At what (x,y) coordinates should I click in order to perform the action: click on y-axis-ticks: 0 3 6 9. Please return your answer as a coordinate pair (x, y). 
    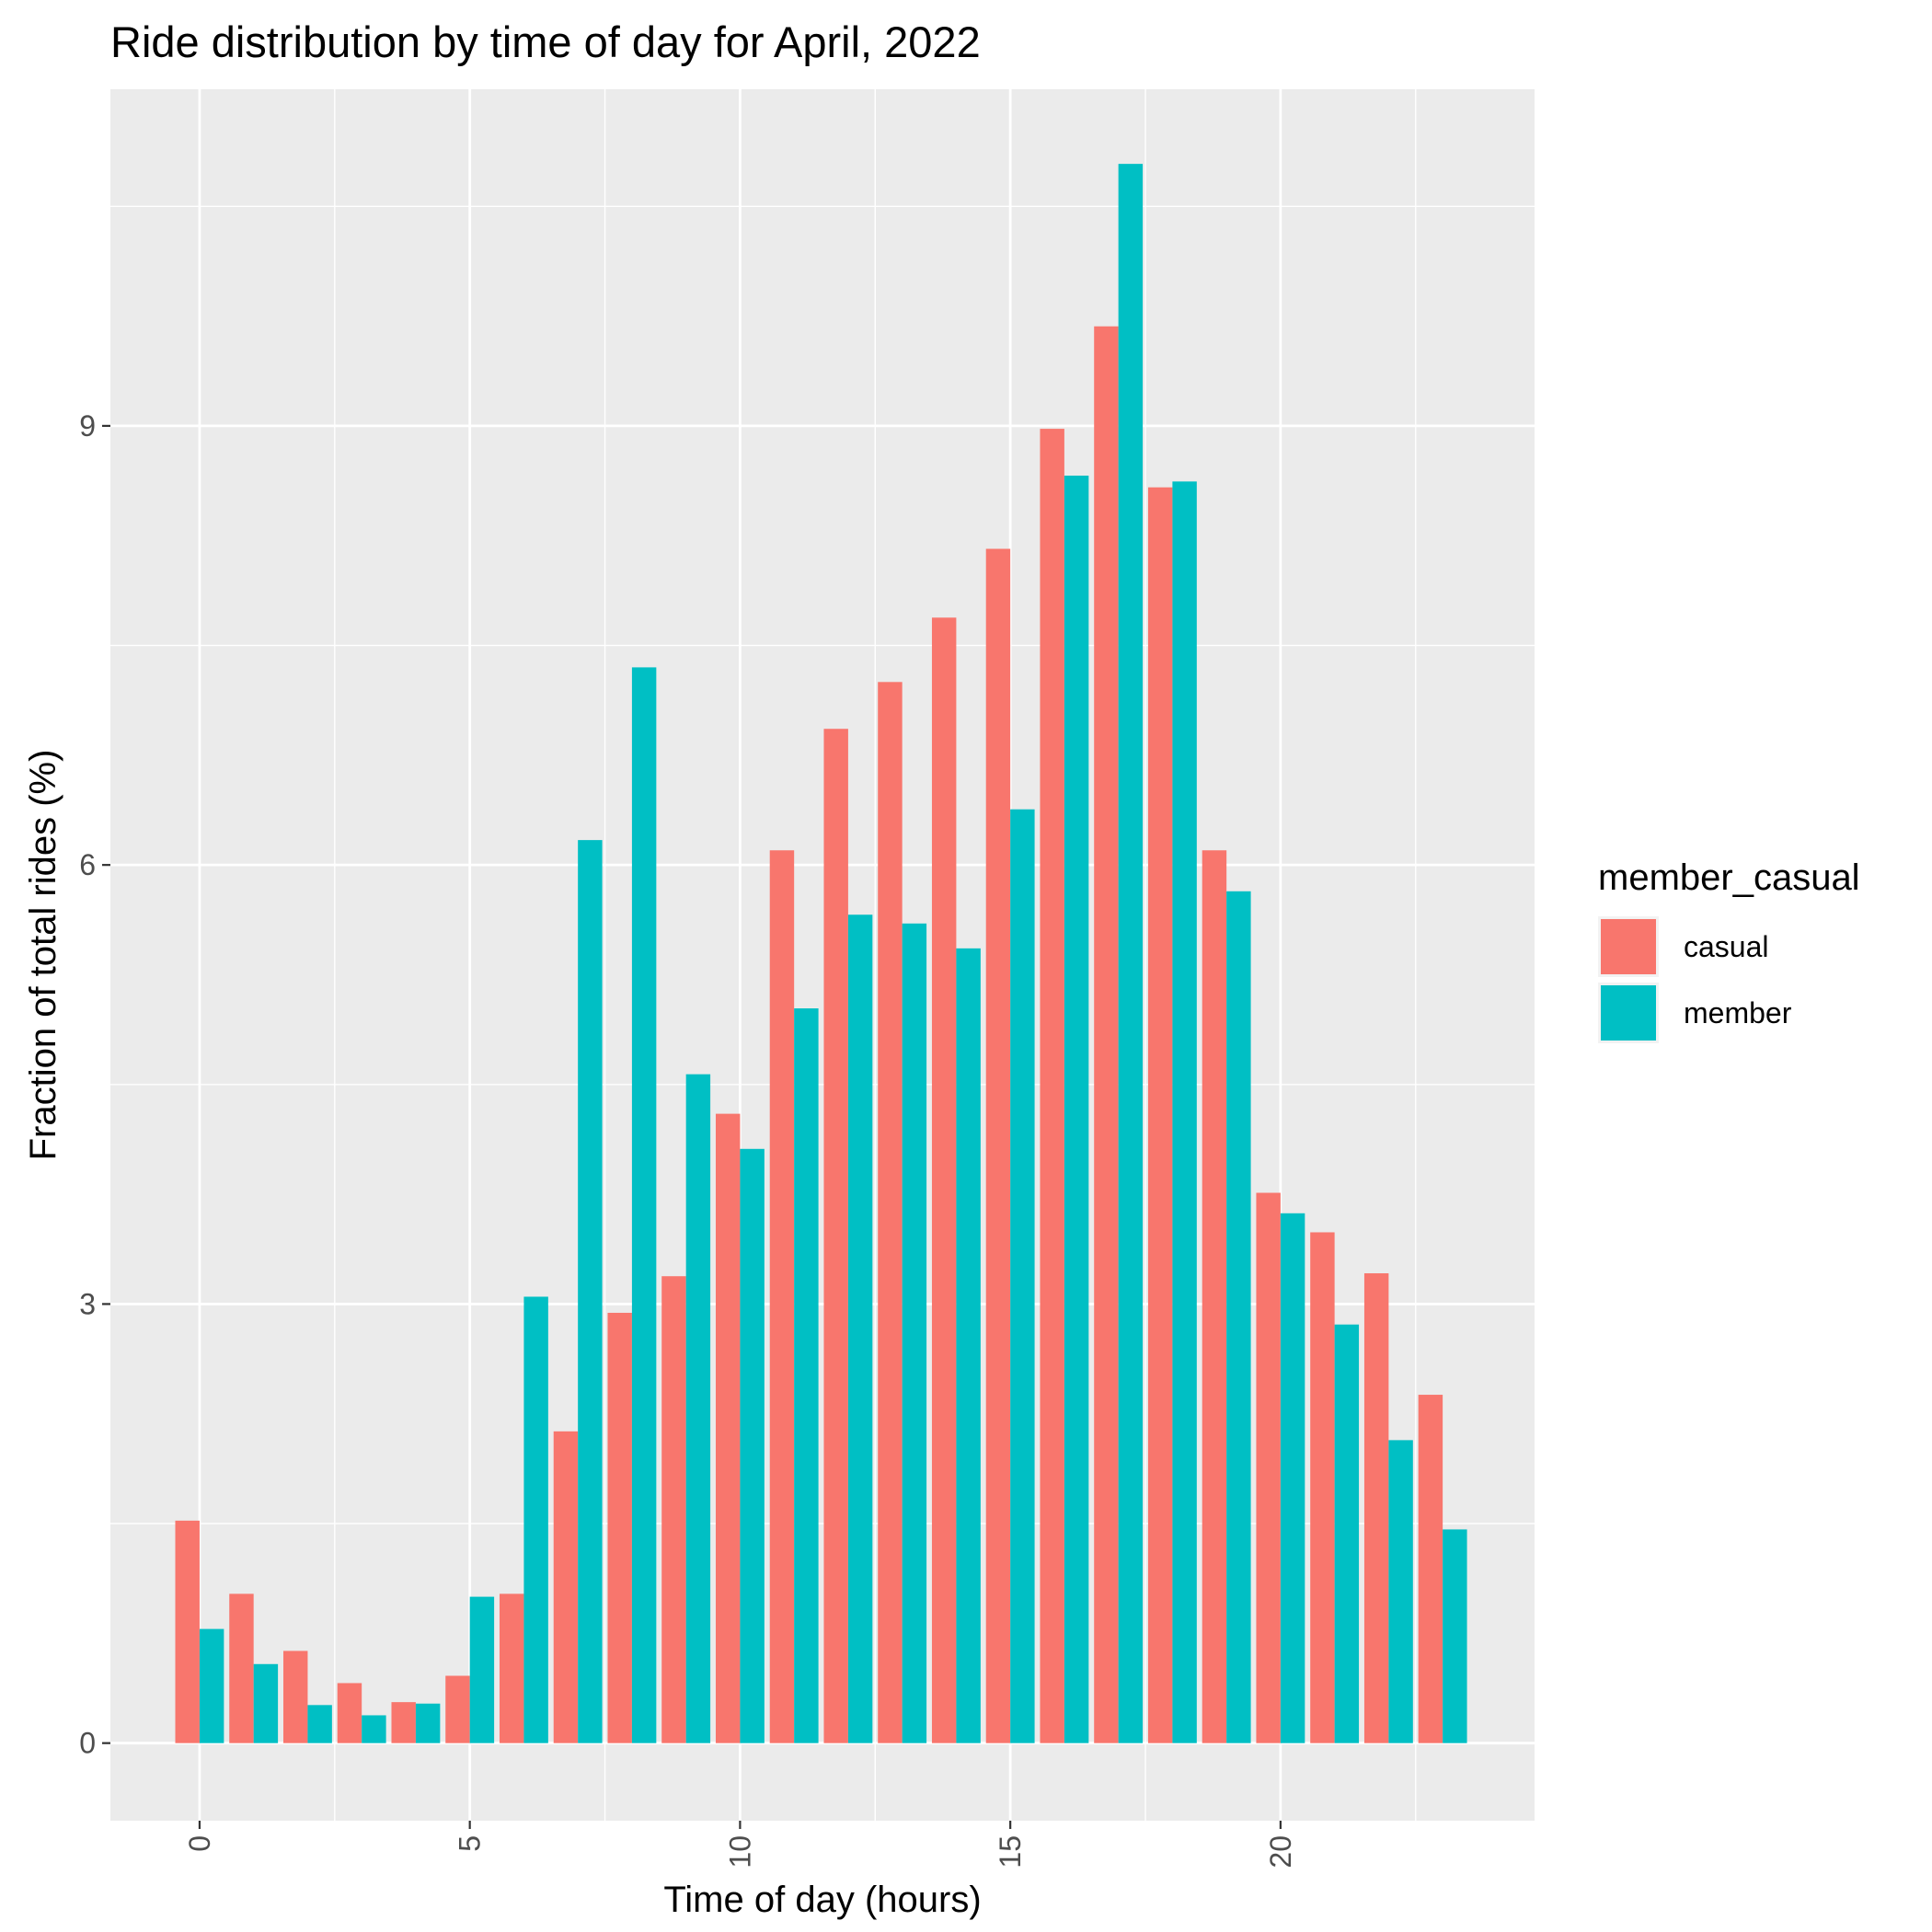
    Looking at the image, I should click on (94, 1084).